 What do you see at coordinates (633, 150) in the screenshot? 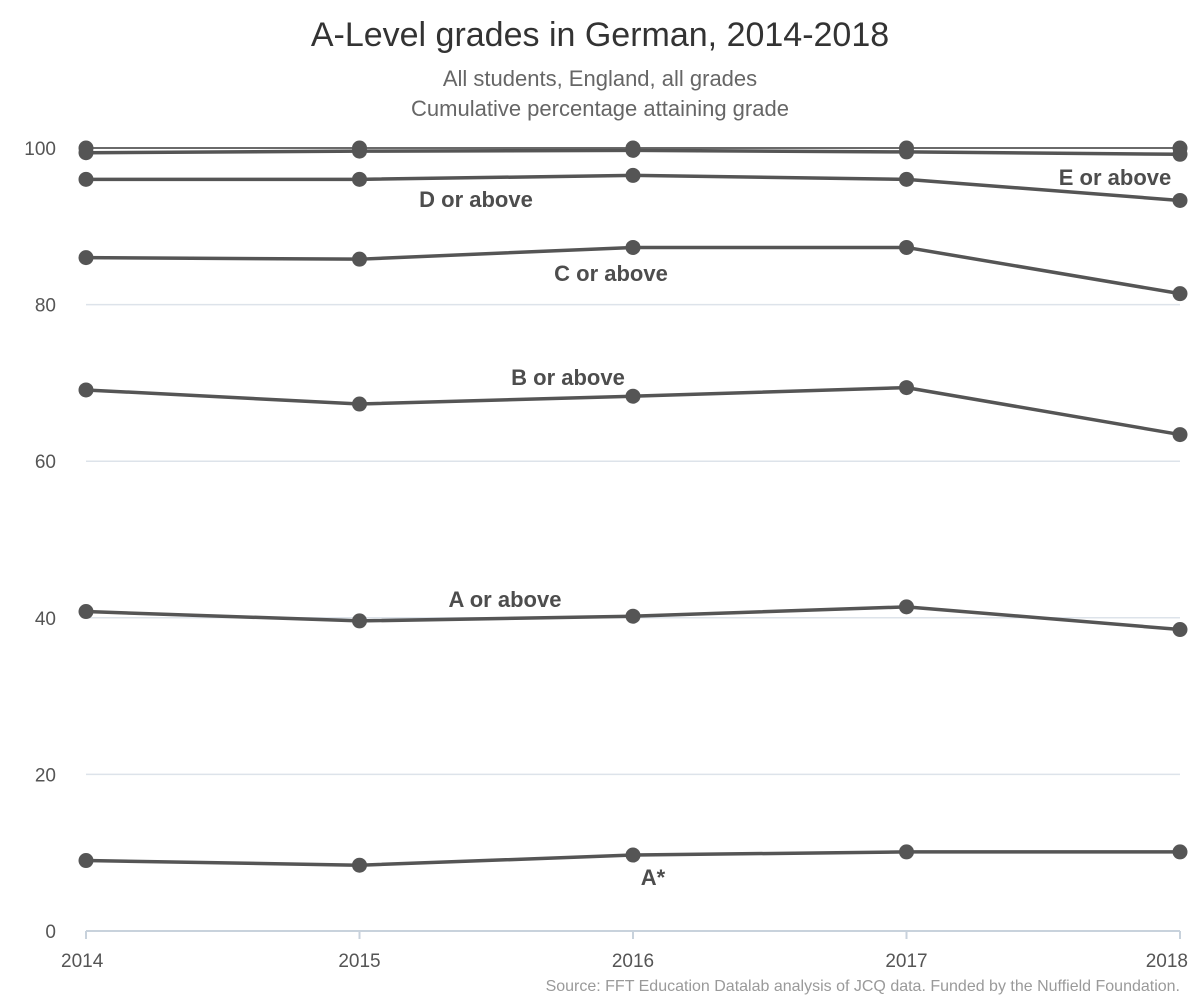
I see `data-point-s1-2016` at bounding box center [633, 150].